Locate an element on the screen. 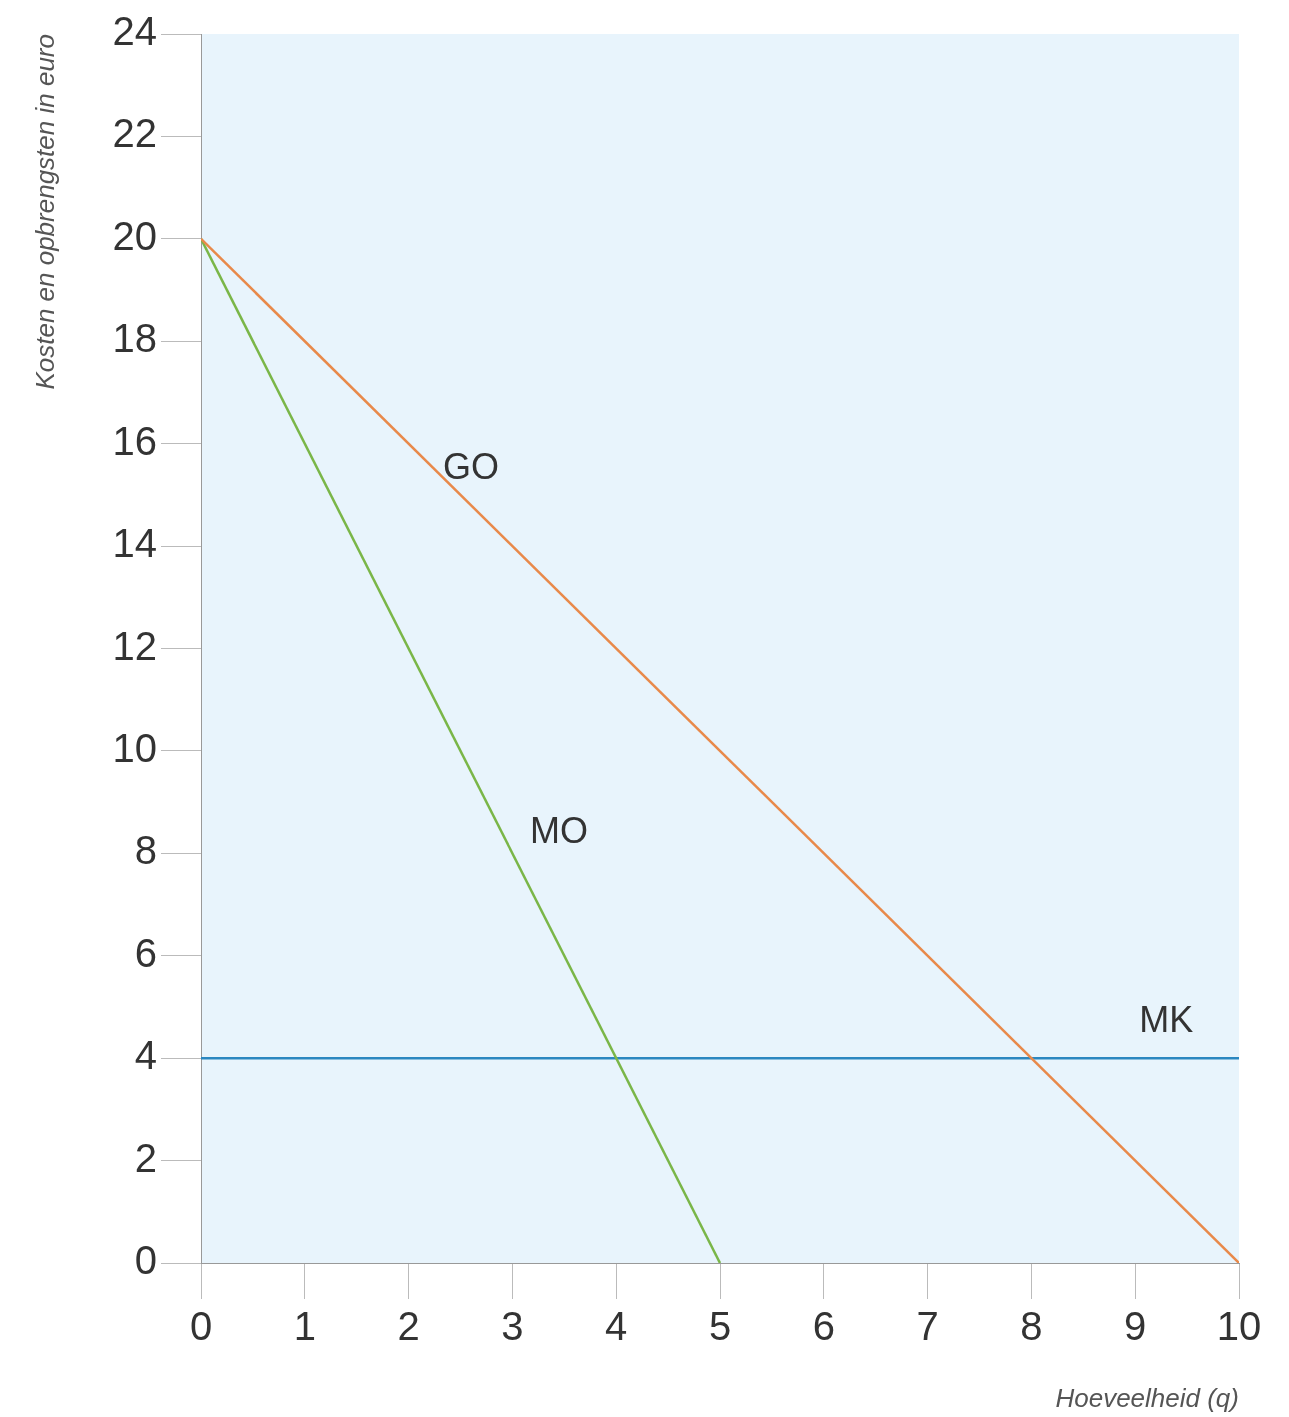  y-tick-label: 18 is located at coordinates (134, 338).